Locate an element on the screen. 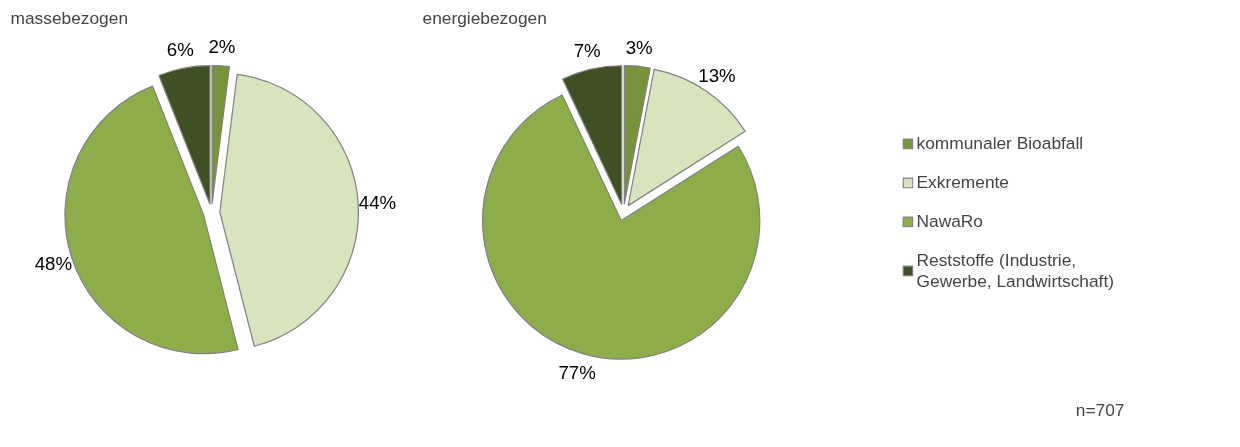  data-label: 6% is located at coordinates (180, 49).